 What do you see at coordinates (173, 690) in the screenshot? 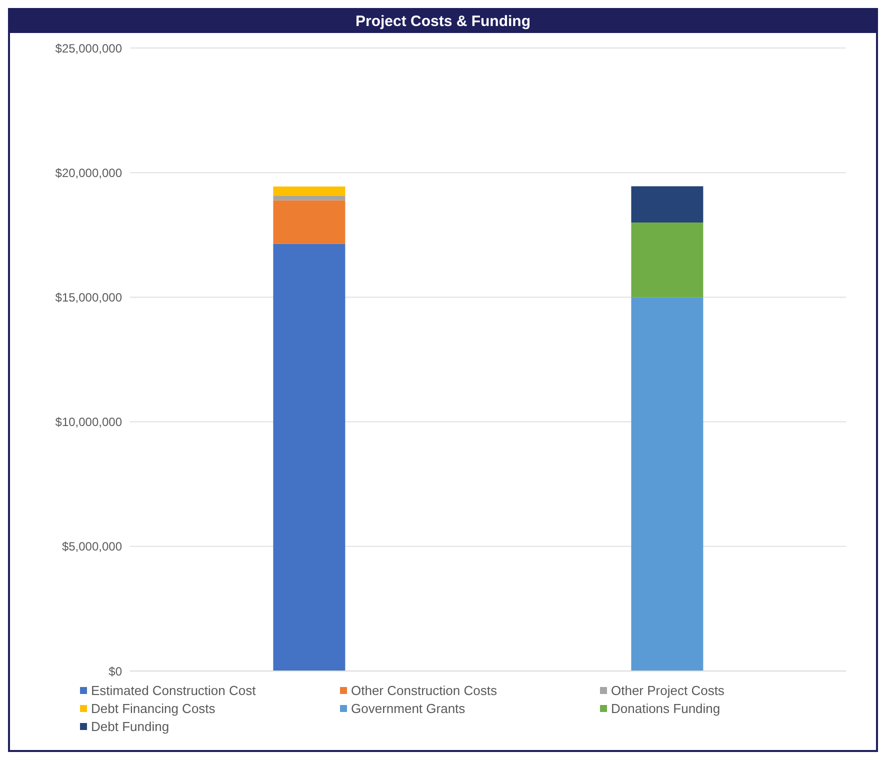
I see `legend-label: Estimated Construction Cost` at bounding box center [173, 690].